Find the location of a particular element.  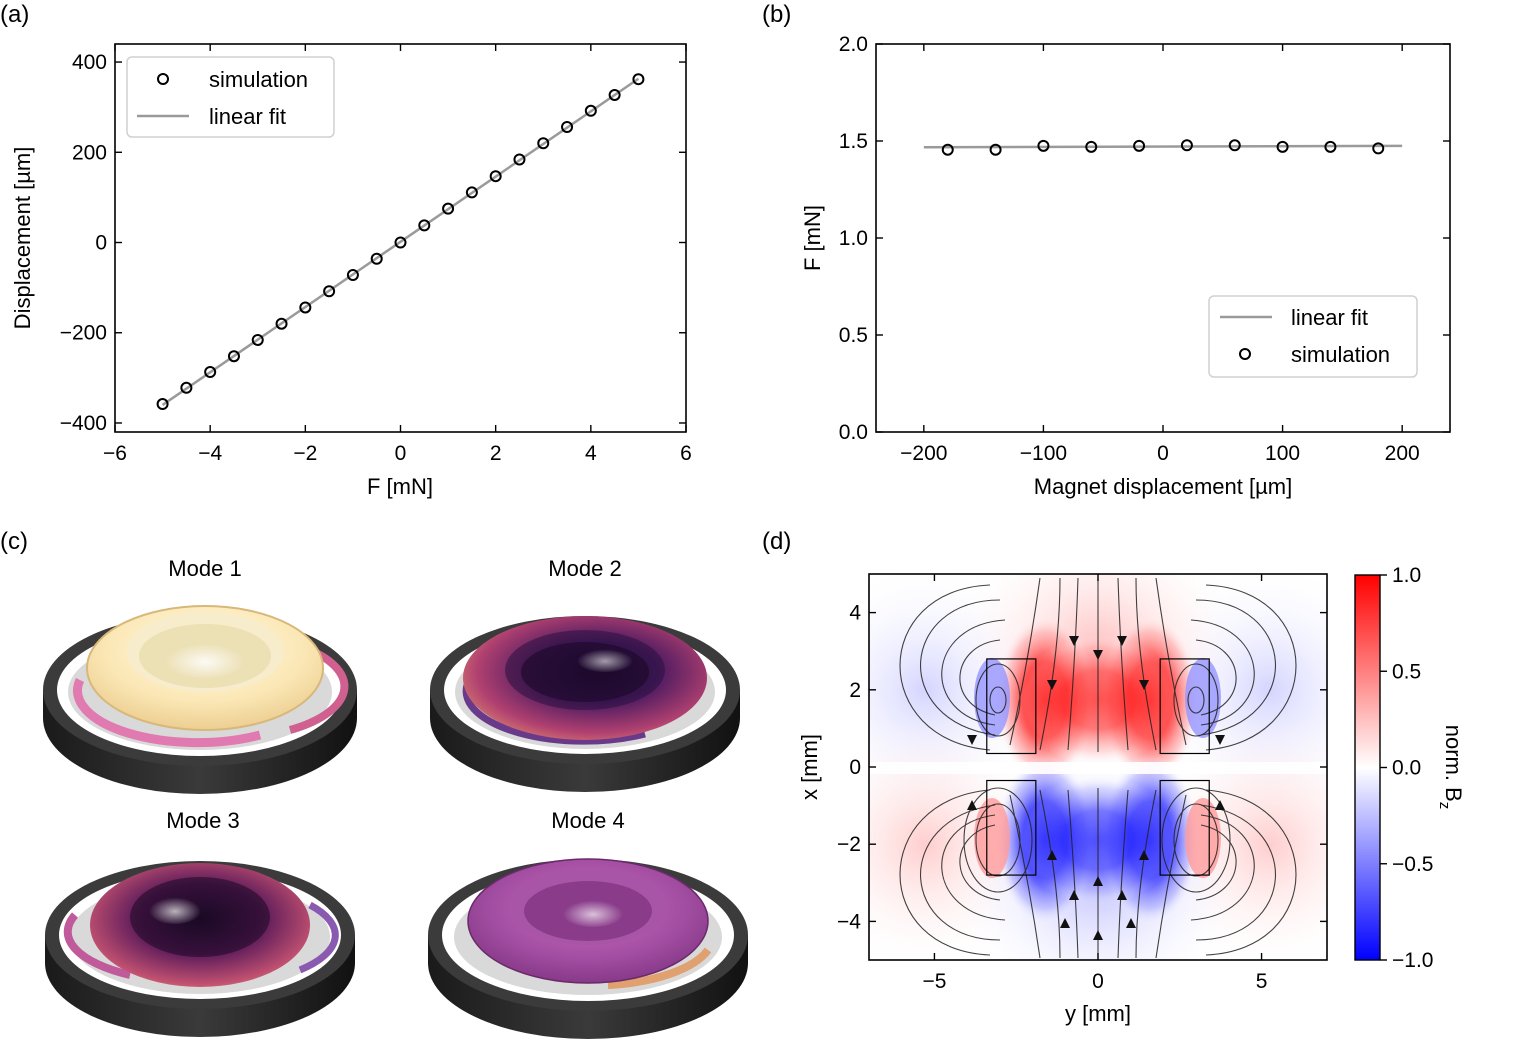

chart-b-legend: linear fit simulation is located at coordinates (1313, 336).